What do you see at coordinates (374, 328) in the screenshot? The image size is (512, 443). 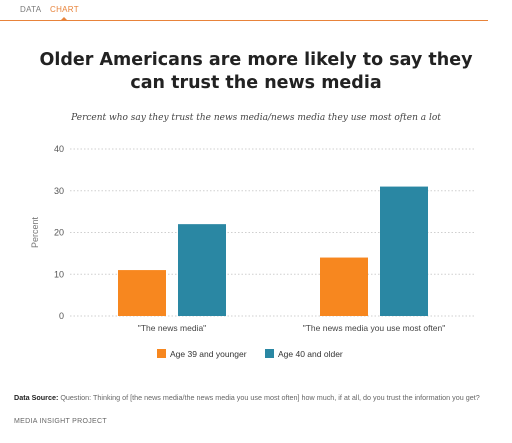 I see `category-label: "The news media you use most often"` at bounding box center [374, 328].